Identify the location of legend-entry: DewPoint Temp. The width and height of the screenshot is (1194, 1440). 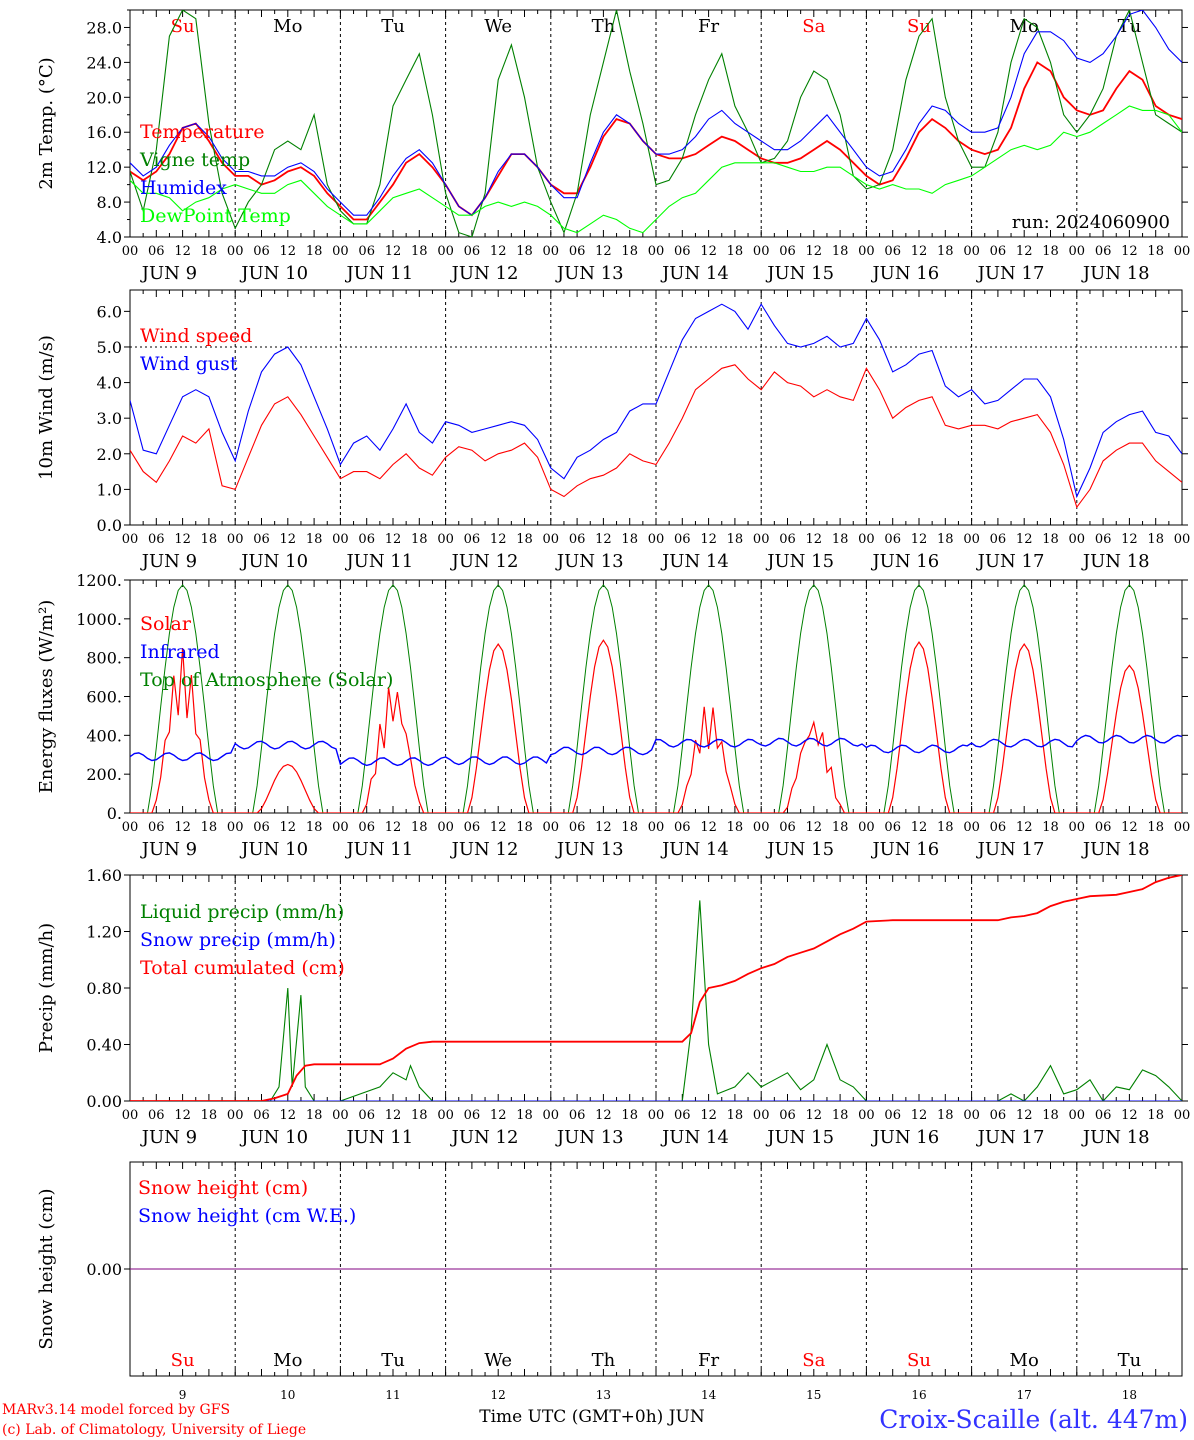
(215, 216).